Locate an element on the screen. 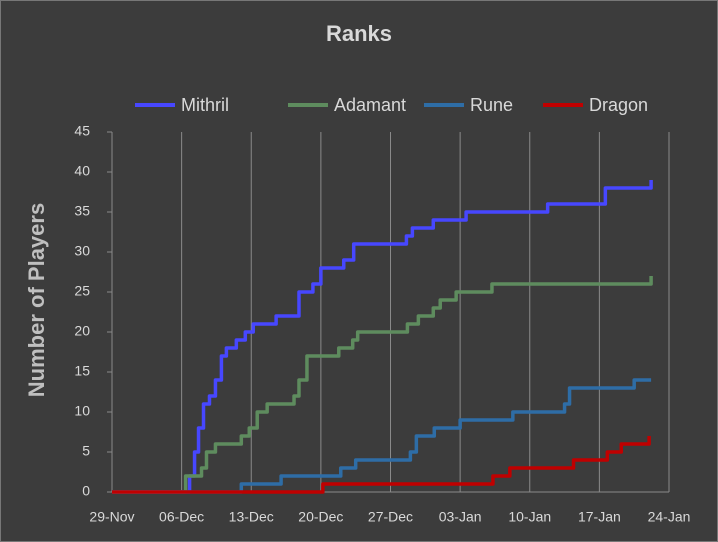 The width and height of the screenshot is (718, 542). x-tick-label: 10-Jan is located at coordinates (529, 517).